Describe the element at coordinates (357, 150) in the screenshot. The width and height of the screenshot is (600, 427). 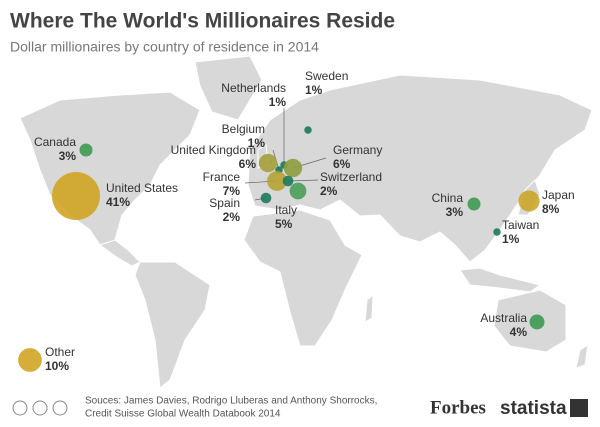
I see `country-label: Germany` at that location.